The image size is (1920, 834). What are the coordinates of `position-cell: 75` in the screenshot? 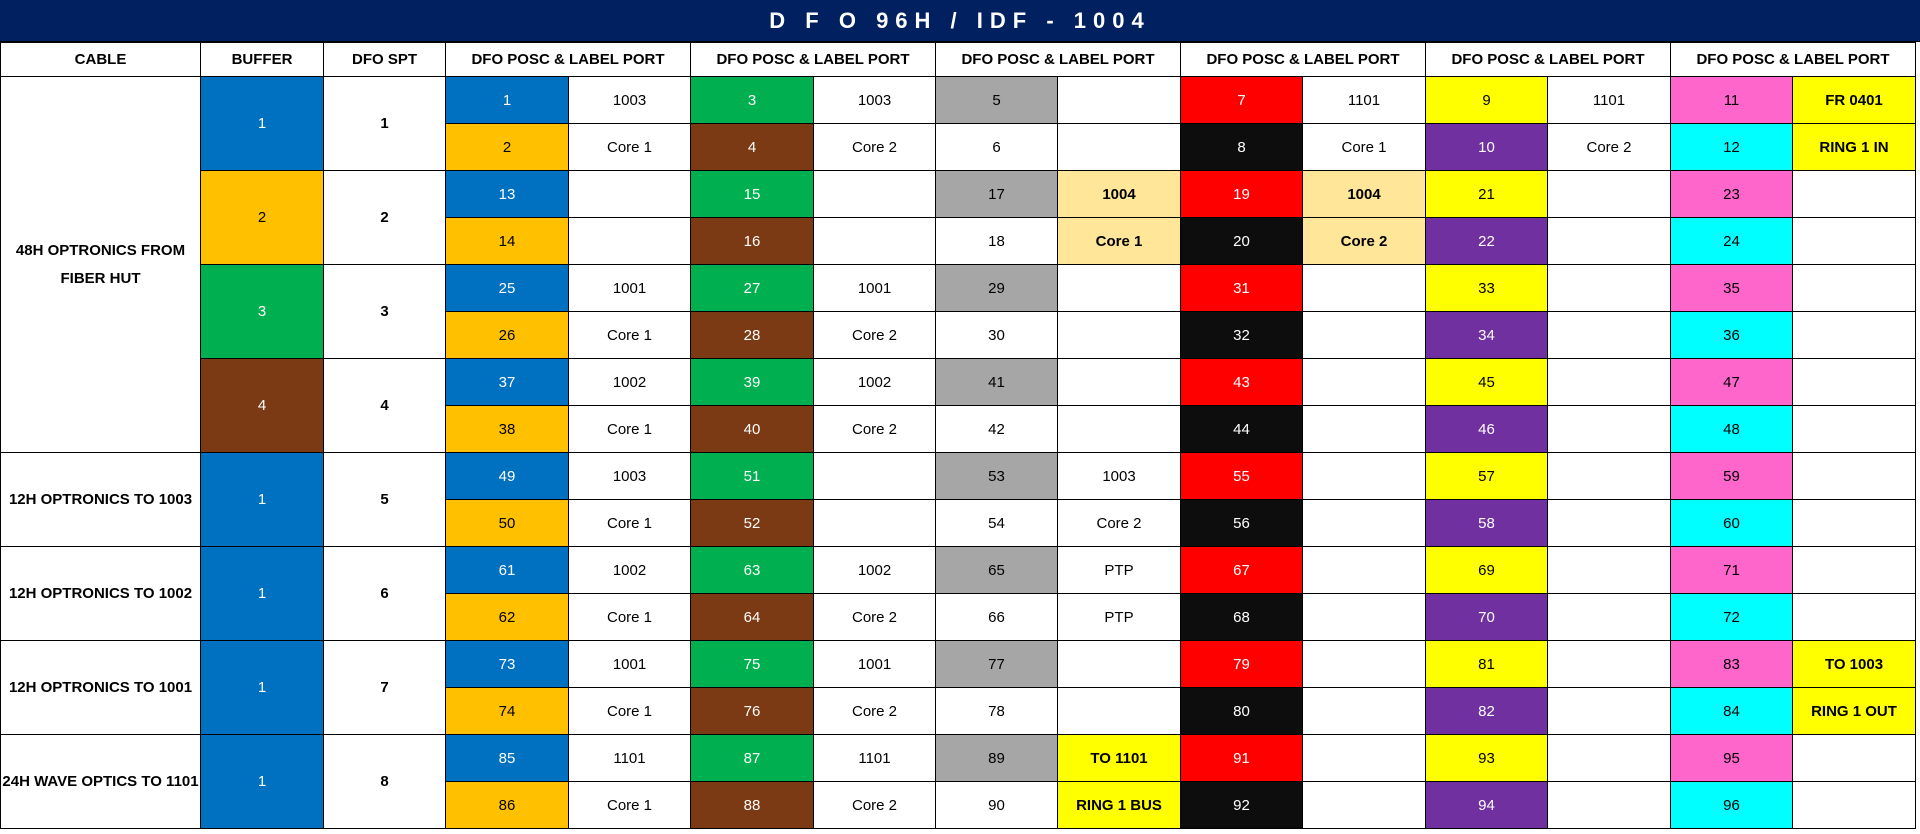 It's located at (752, 664).